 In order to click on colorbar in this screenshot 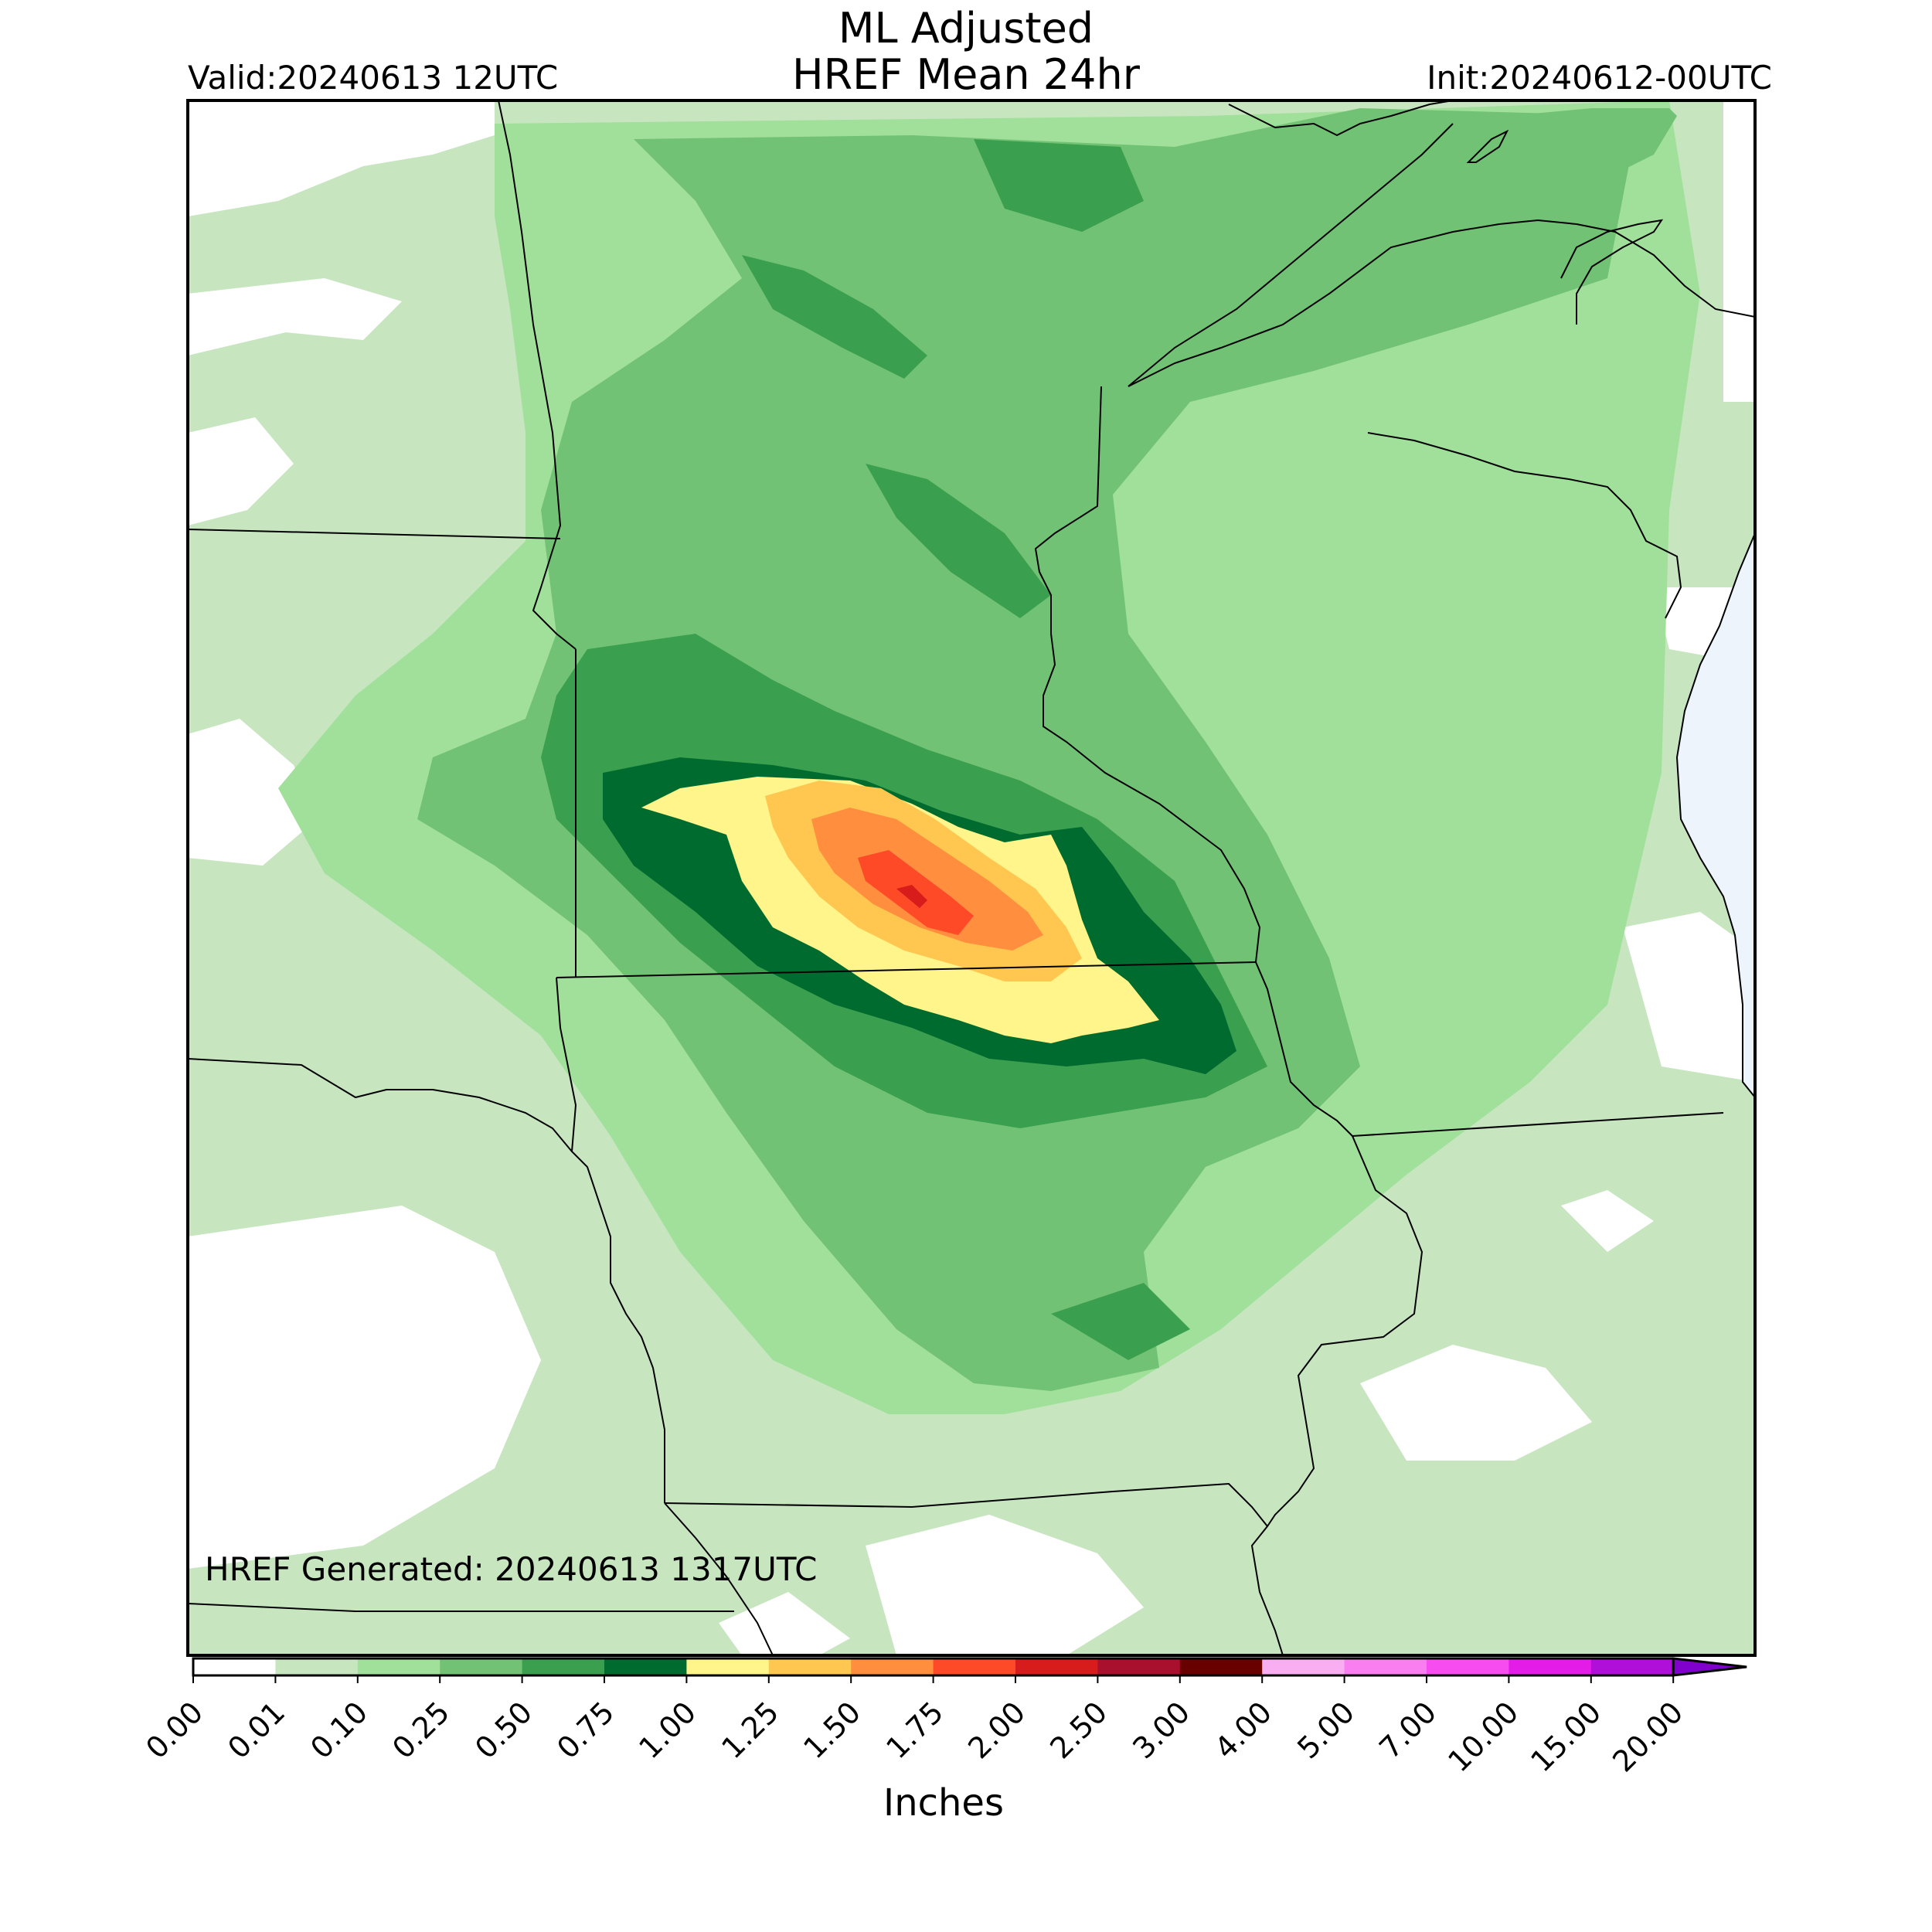, I will do `click(970, 1670)`.